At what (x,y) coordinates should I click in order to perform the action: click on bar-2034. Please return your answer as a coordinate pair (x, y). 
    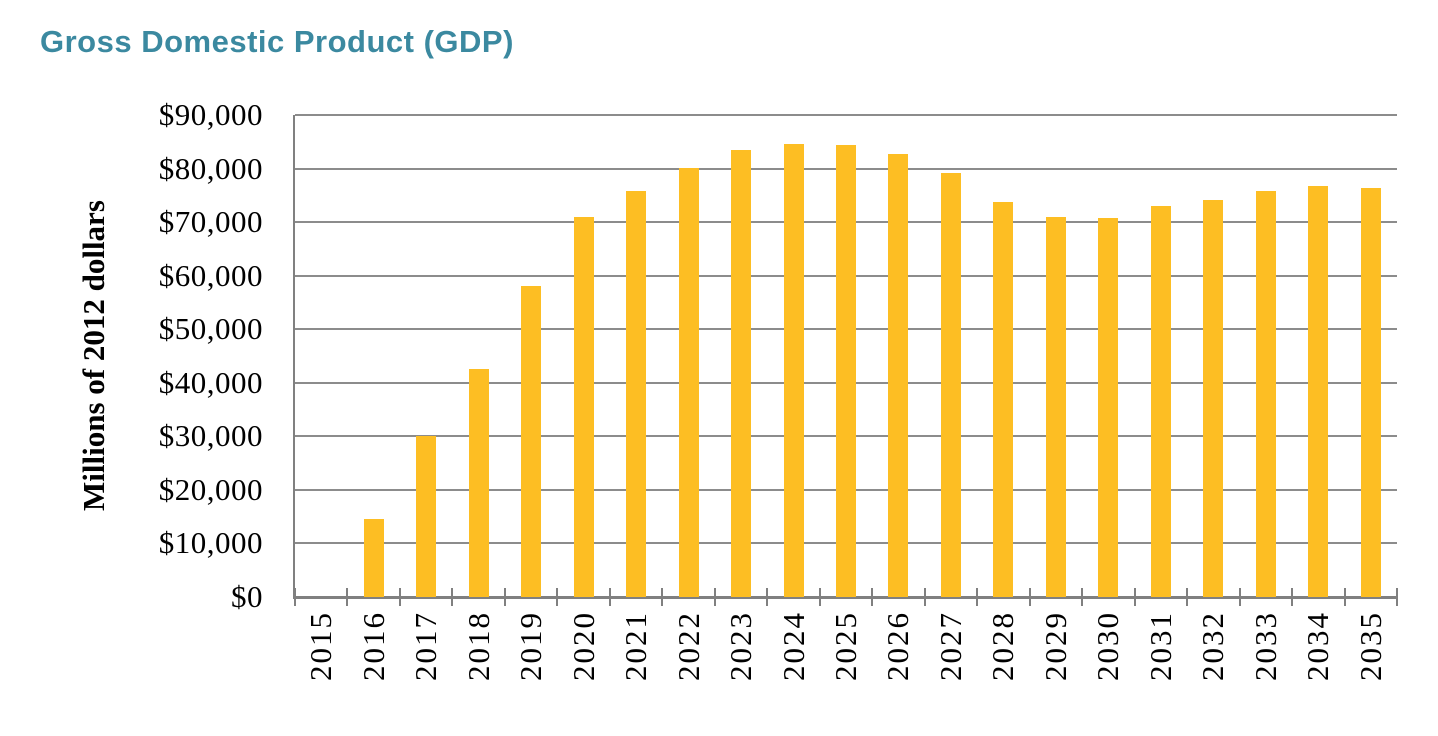
    Looking at the image, I should click on (1318, 391).